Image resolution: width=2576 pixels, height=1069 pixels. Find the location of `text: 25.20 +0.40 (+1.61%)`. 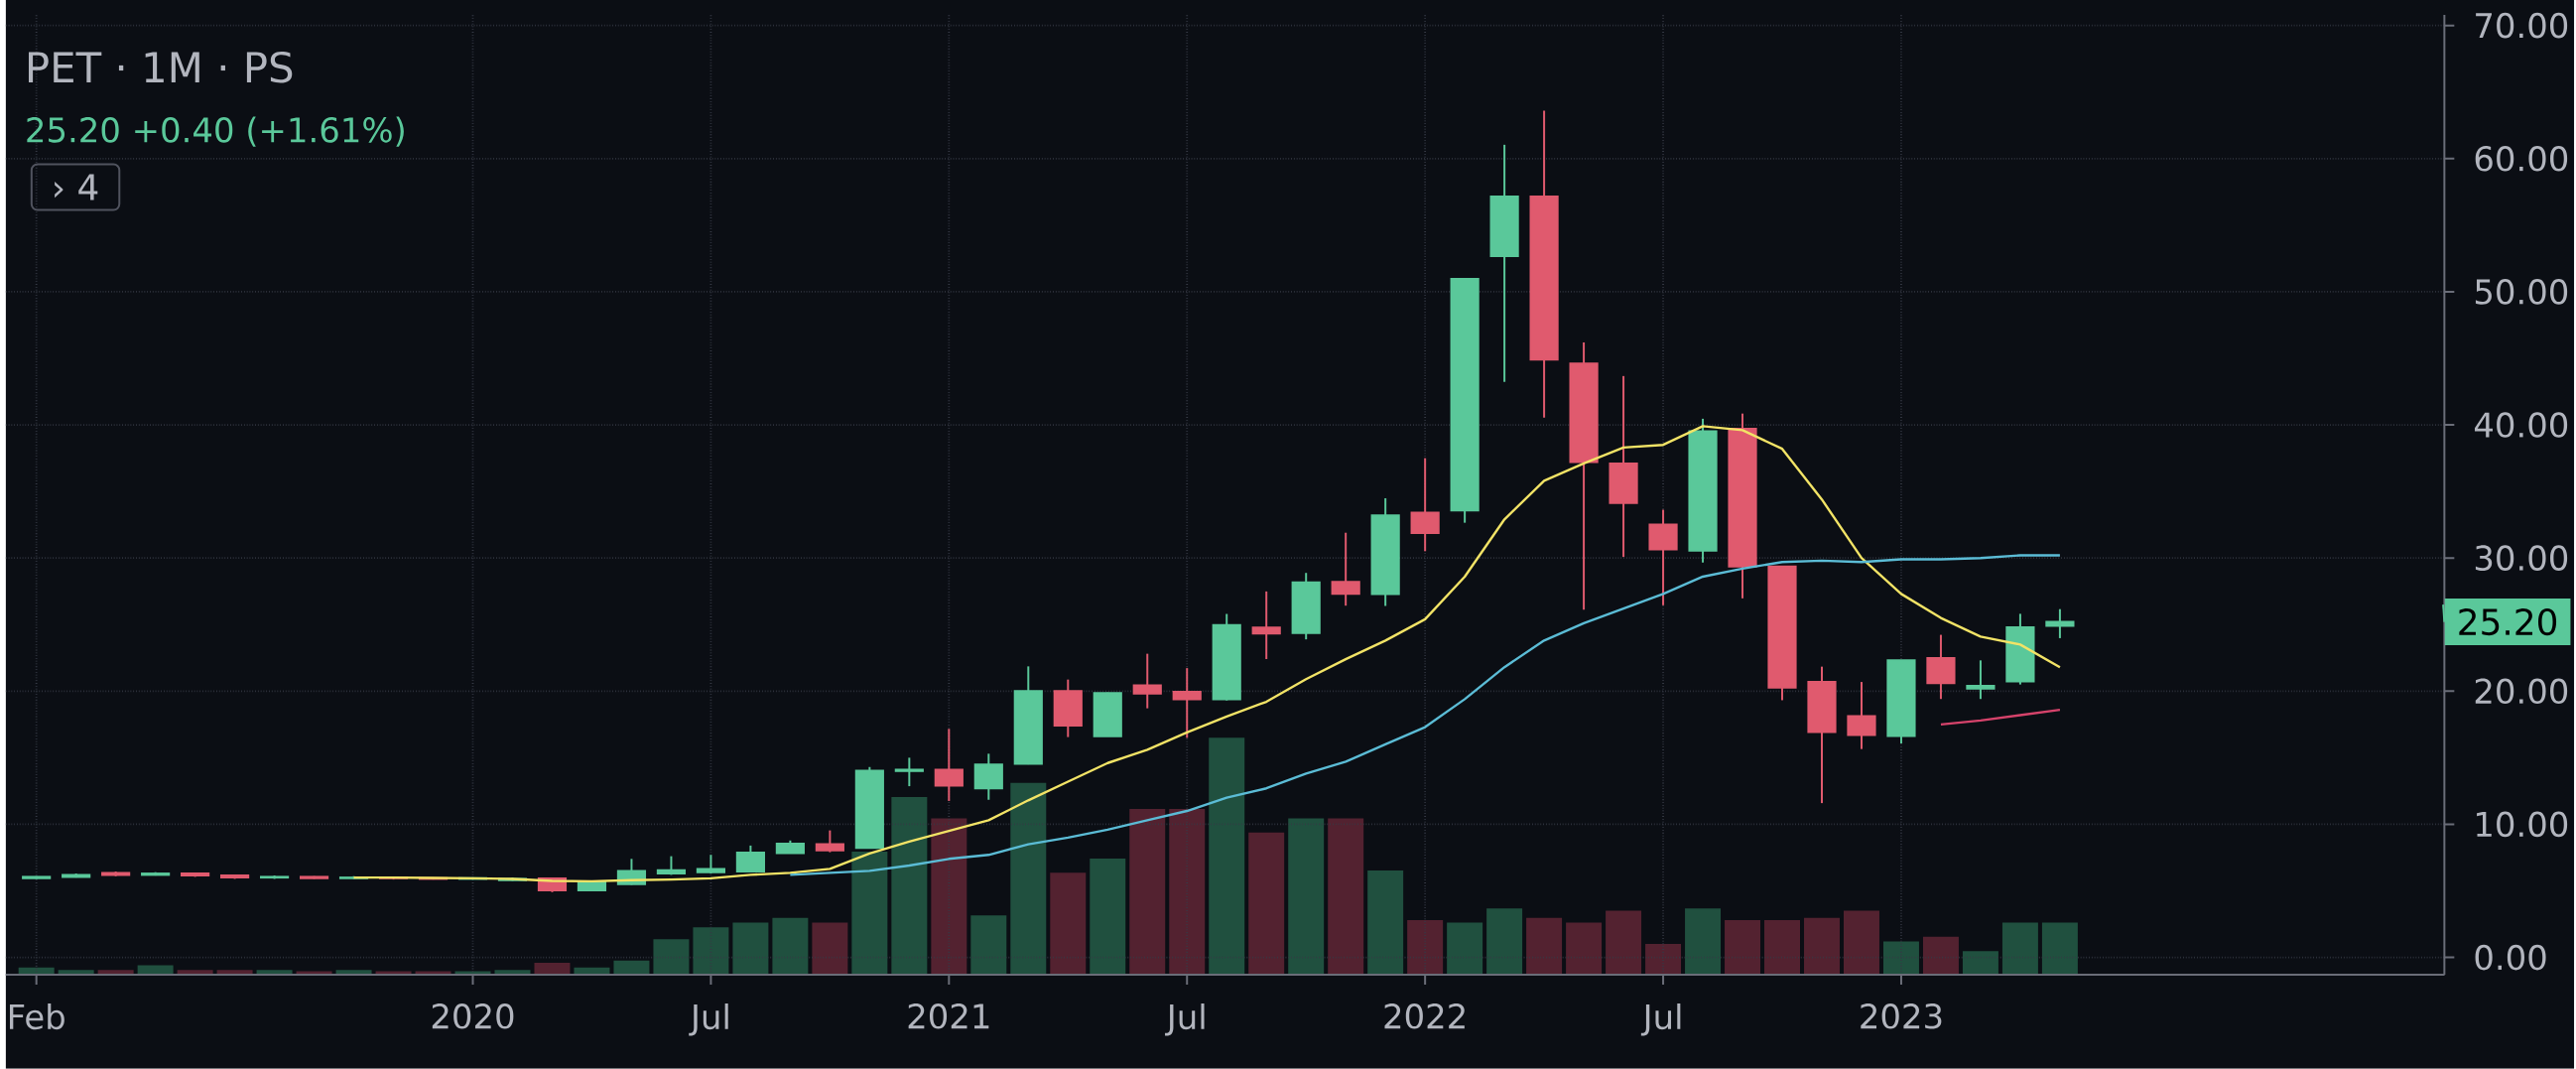

text: 25.20 +0.40 (+1.61%) is located at coordinates (216, 131).